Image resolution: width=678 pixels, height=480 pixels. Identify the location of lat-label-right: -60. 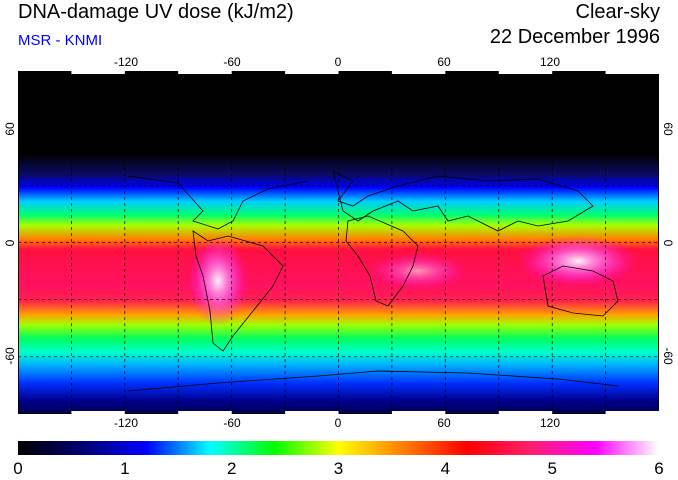
(668, 356).